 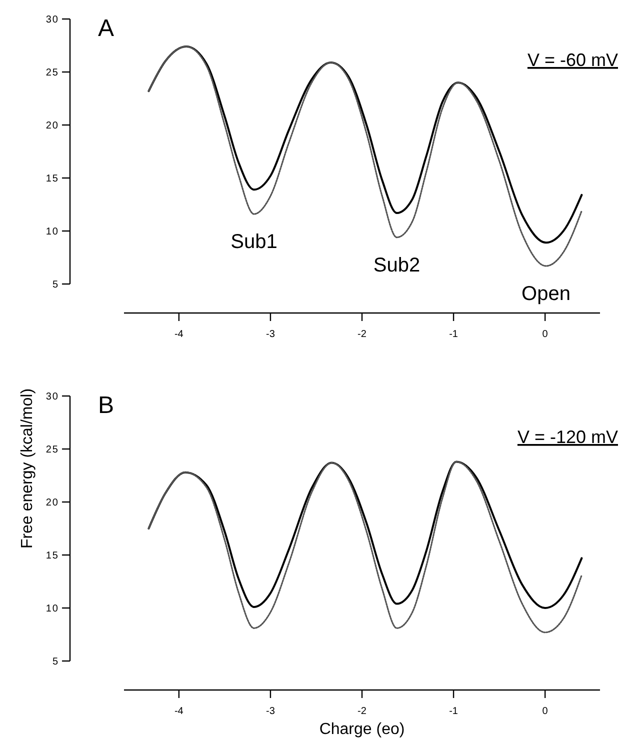 I want to click on x-axis-title: Charge (eo), so click(x=362, y=729).